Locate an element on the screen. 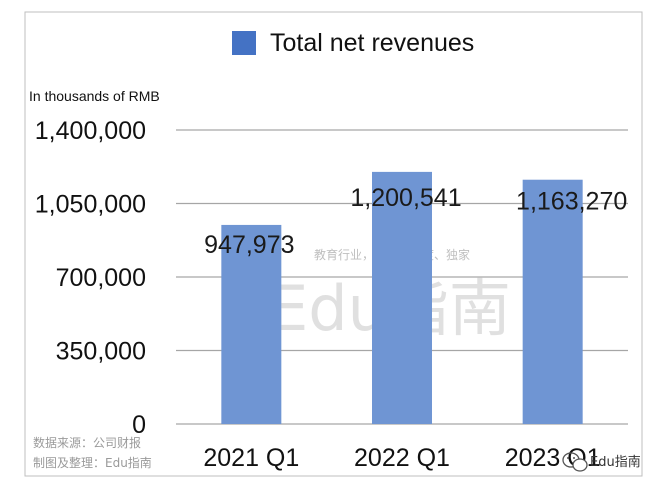  y-tick-label: 1,050,000 is located at coordinates (90, 205).